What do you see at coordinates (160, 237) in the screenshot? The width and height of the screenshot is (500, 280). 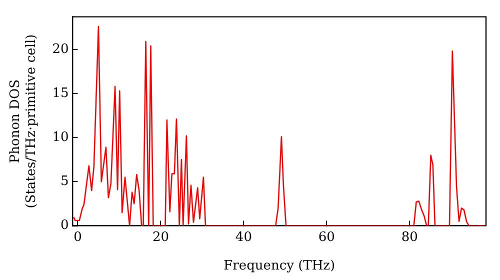 I see `x-tick-label: 20` at bounding box center [160, 237].